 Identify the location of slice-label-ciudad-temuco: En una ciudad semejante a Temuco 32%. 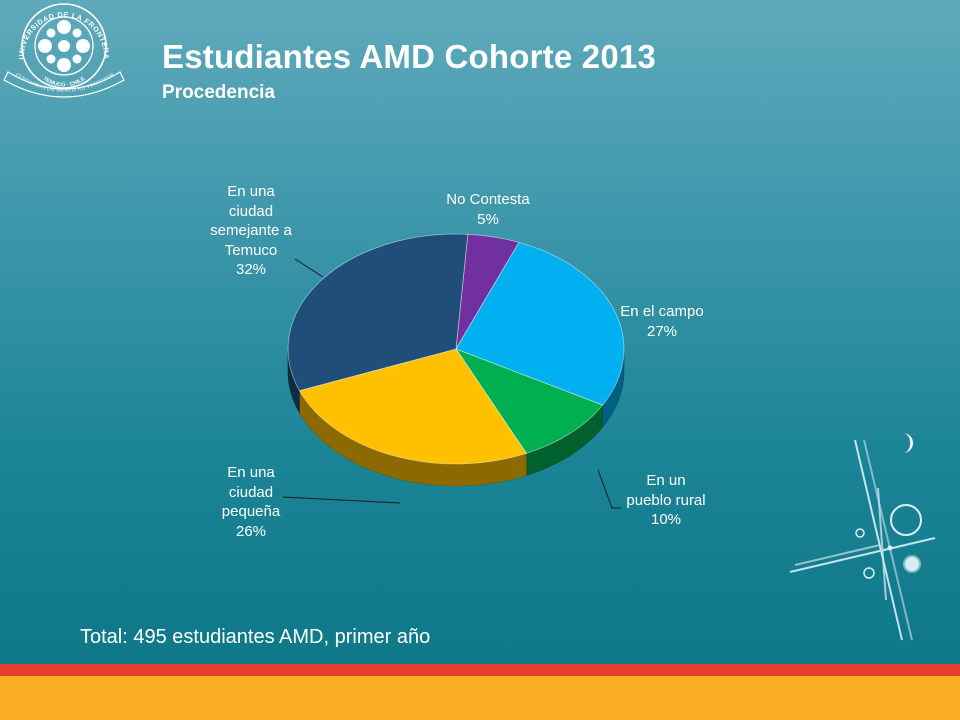
(251, 231).